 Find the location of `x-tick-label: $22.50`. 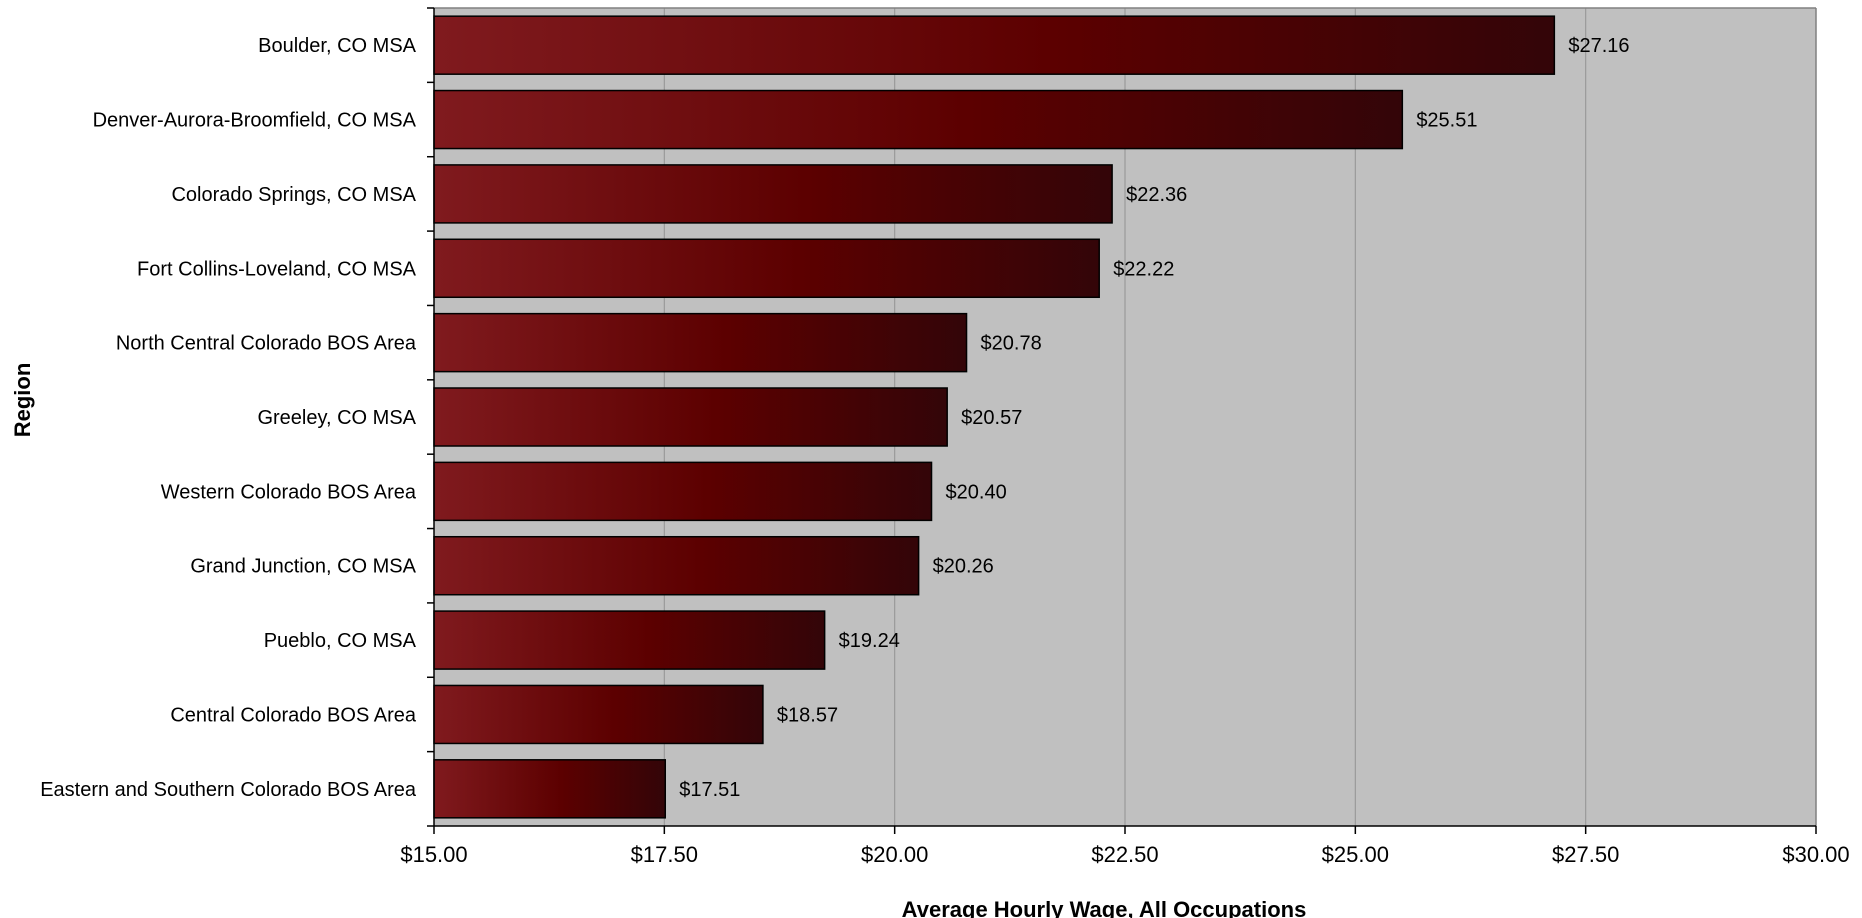

x-tick-label: $22.50 is located at coordinates (1124, 854).